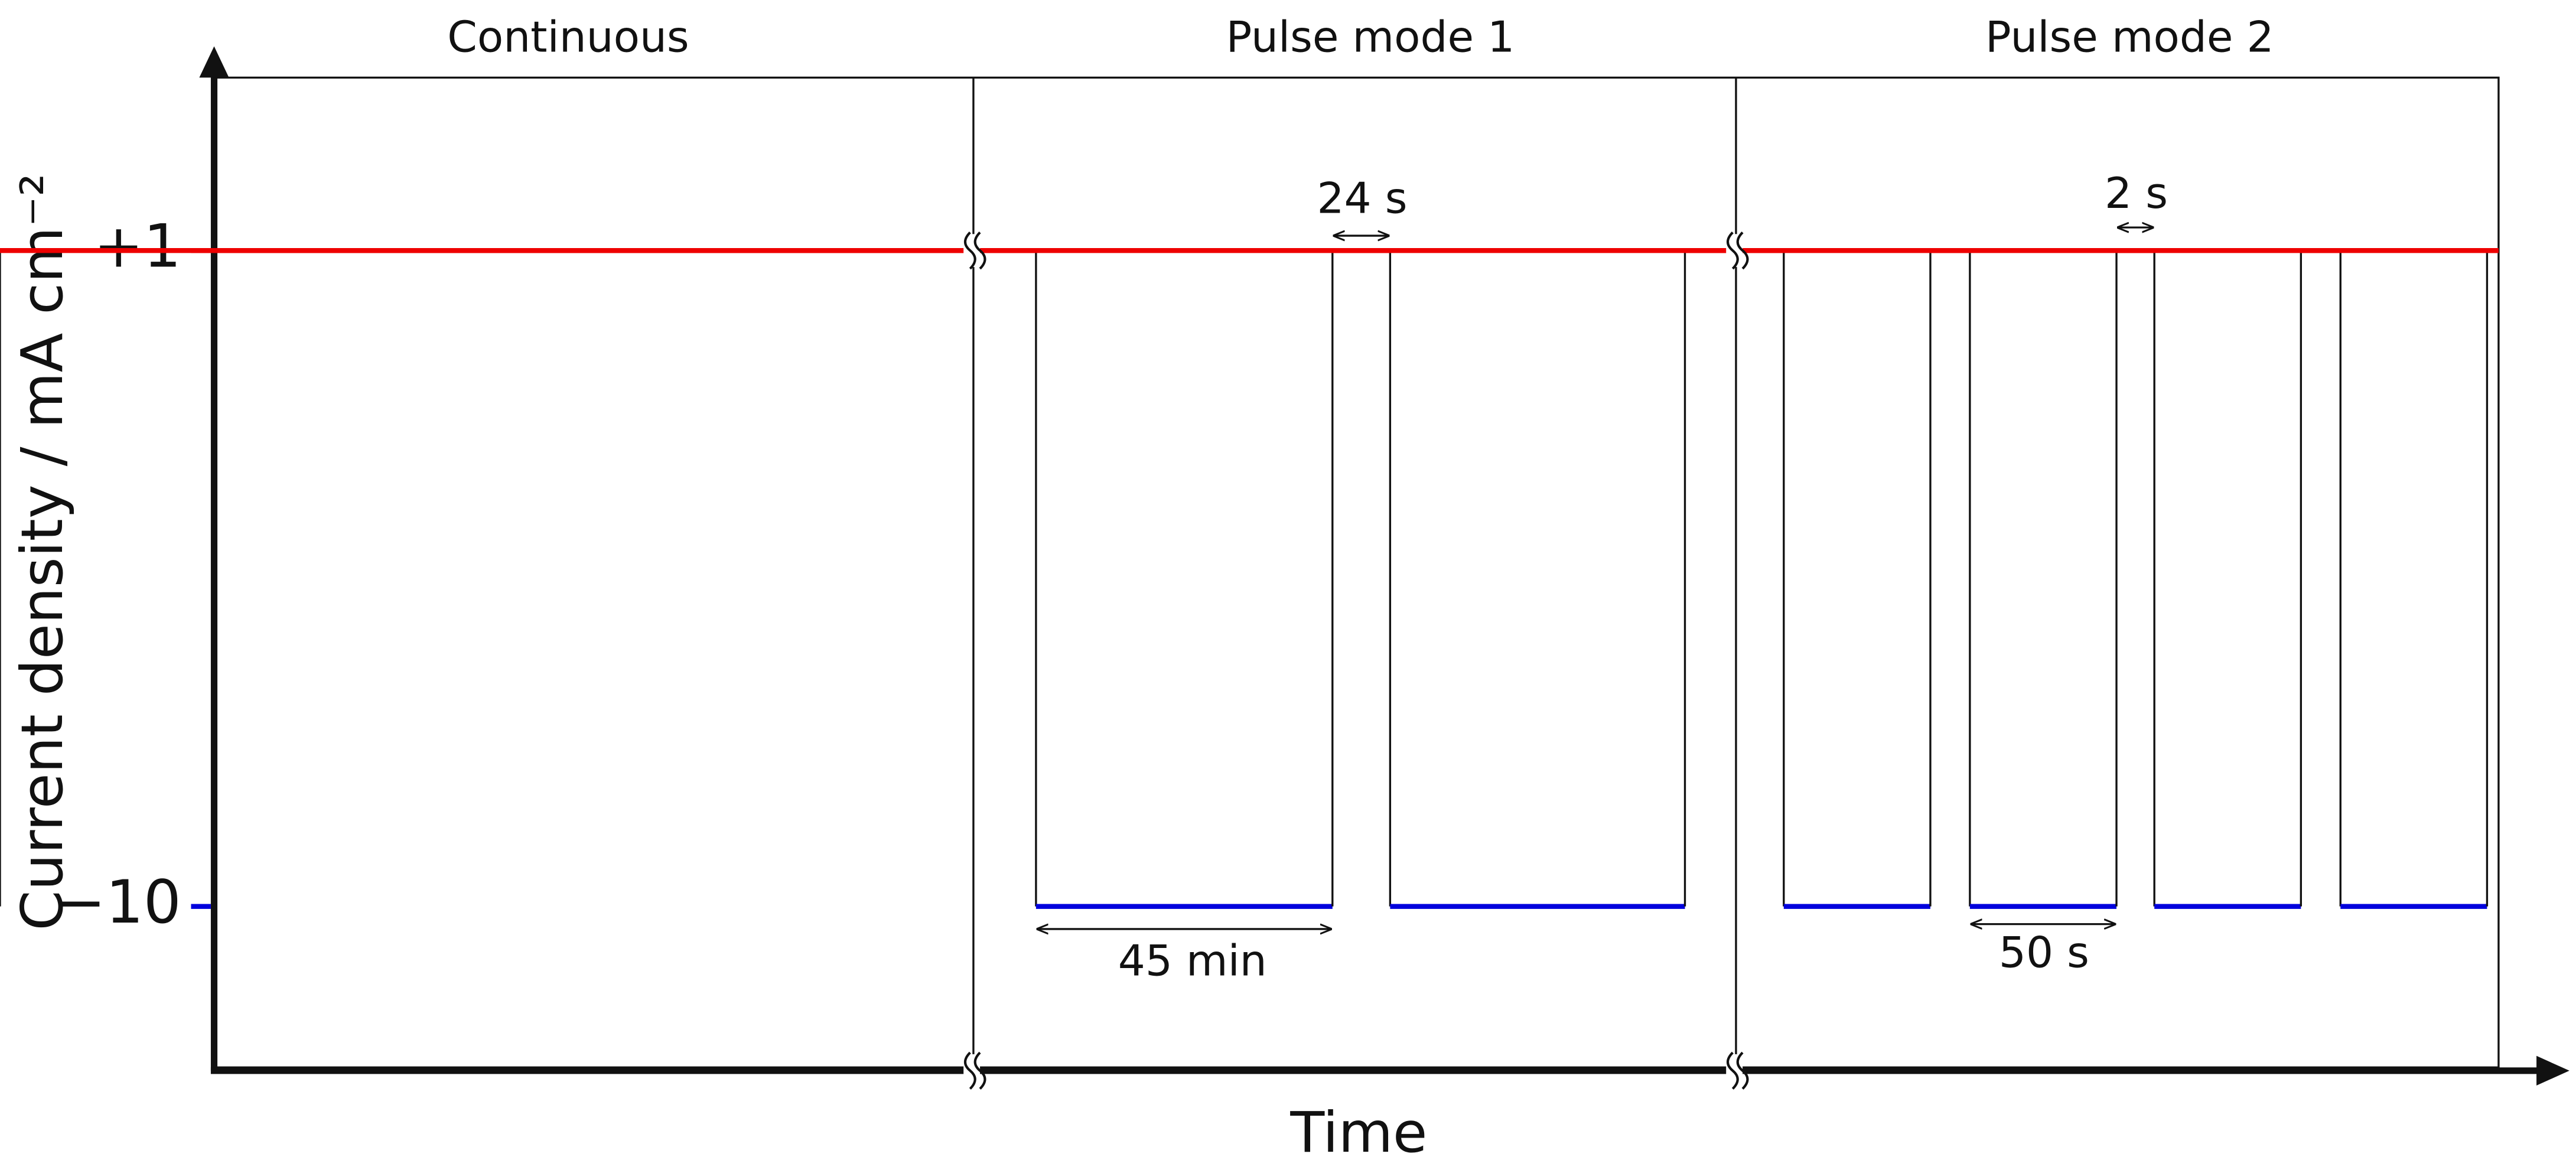 The height and width of the screenshot is (1173, 2576). I want to click on panel-title: Pulse mode 2, so click(2129, 37).